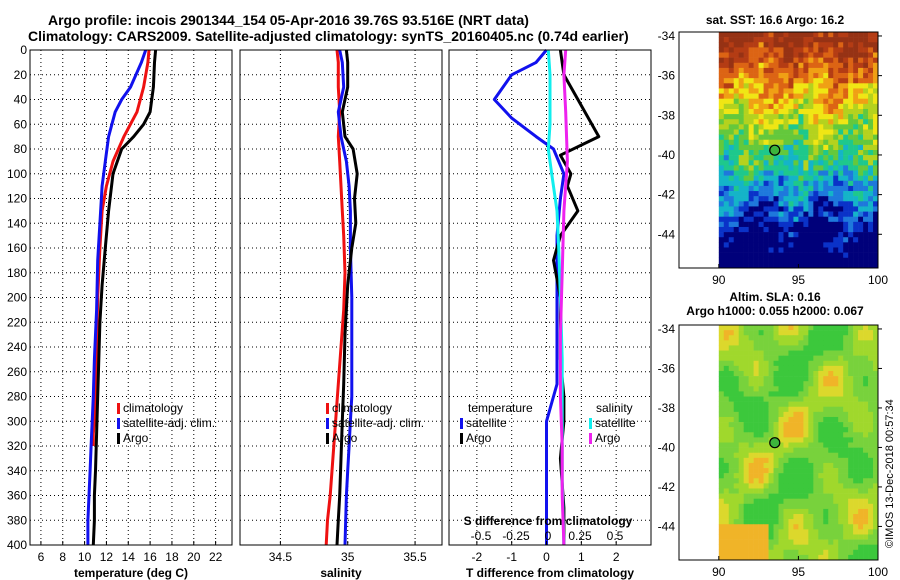  Describe the element at coordinates (667, 234) in the screenshot. I see `y-tick-label: -44` at that location.